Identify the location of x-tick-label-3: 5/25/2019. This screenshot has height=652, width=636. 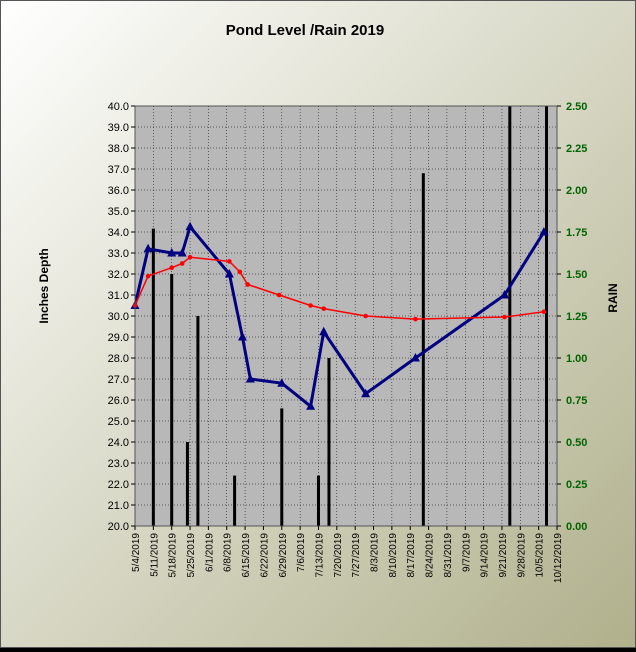
(191, 555).